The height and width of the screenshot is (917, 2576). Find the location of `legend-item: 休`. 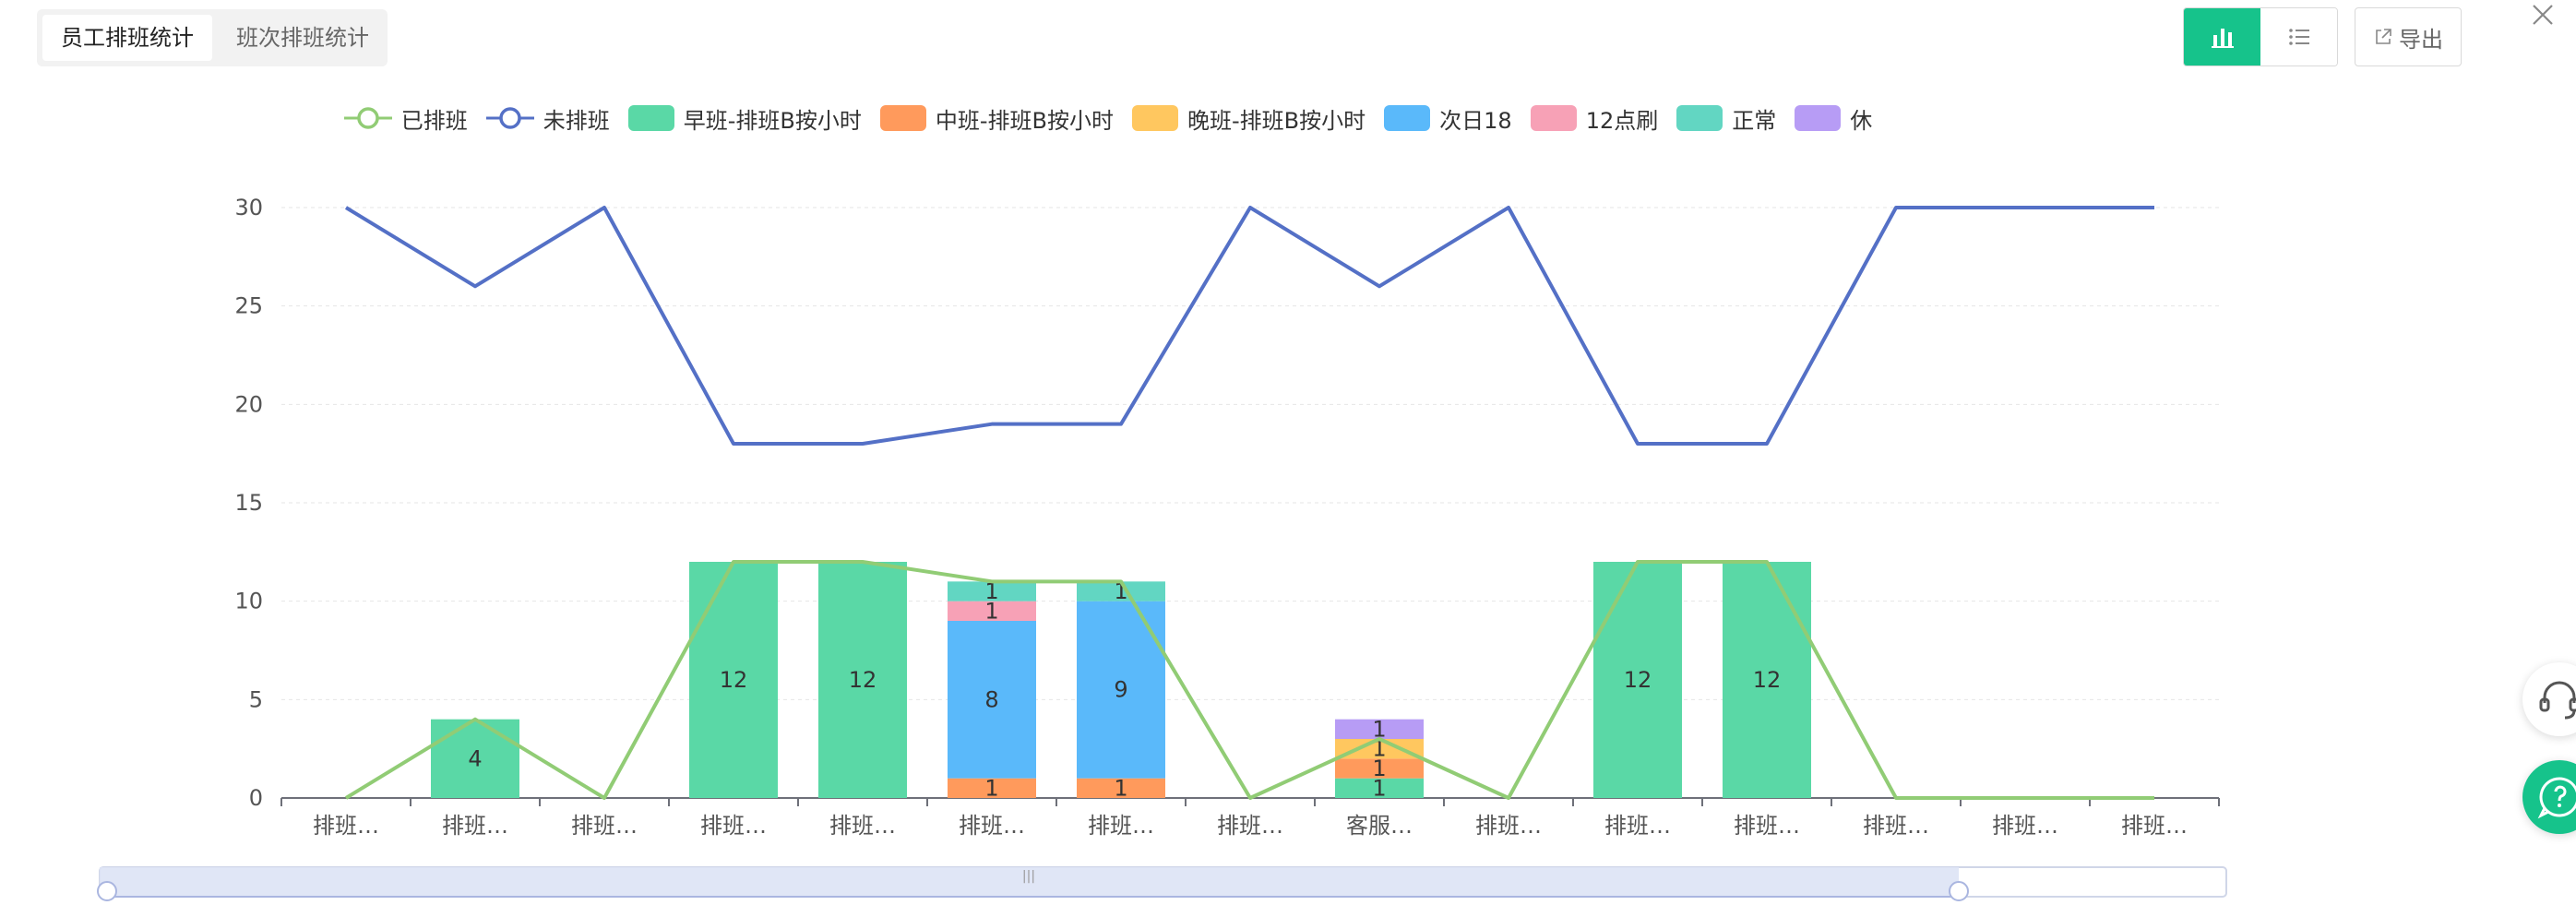

legend-item: 休 is located at coordinates (1833, 119).